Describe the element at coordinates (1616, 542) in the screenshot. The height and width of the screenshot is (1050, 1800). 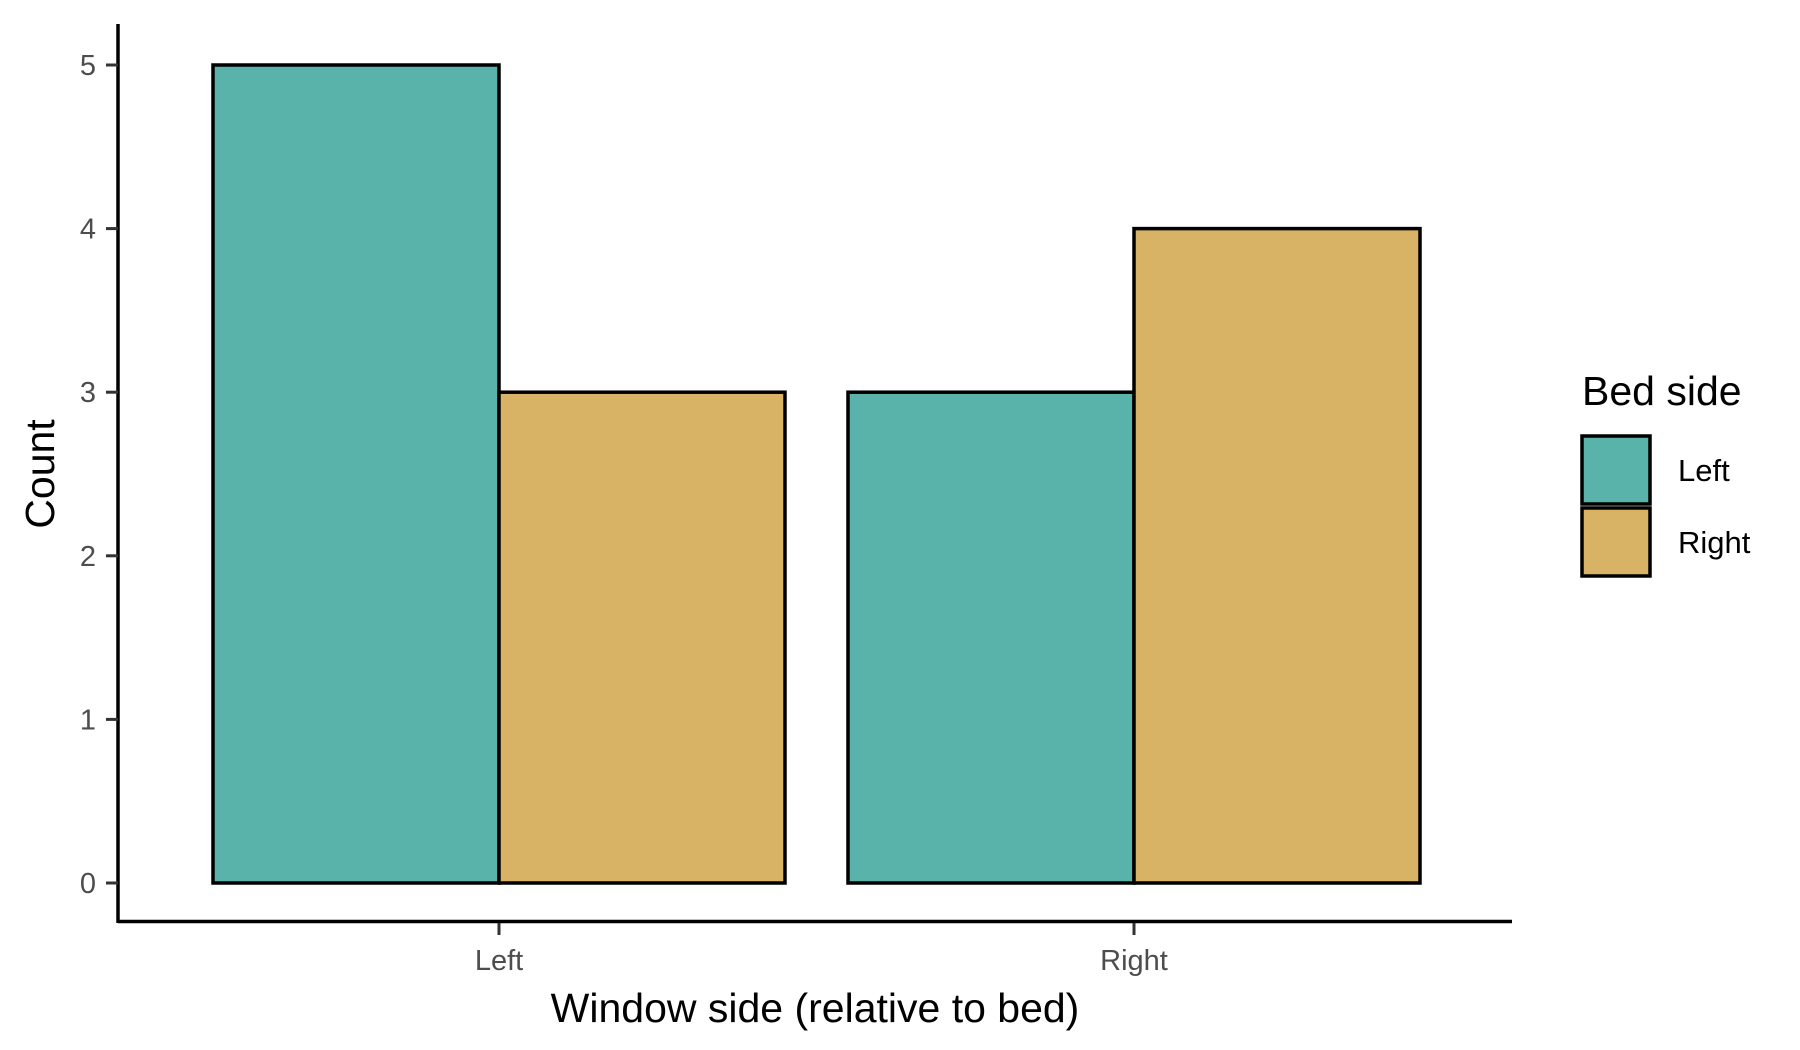
I see `legend-key-right` at that location.